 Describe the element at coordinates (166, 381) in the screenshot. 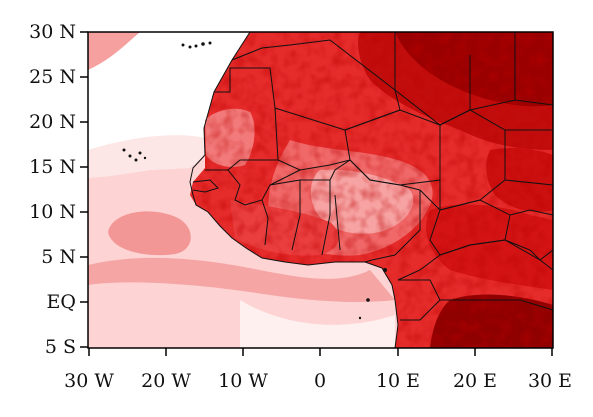

I see `lon-label: 20 W` at that location.